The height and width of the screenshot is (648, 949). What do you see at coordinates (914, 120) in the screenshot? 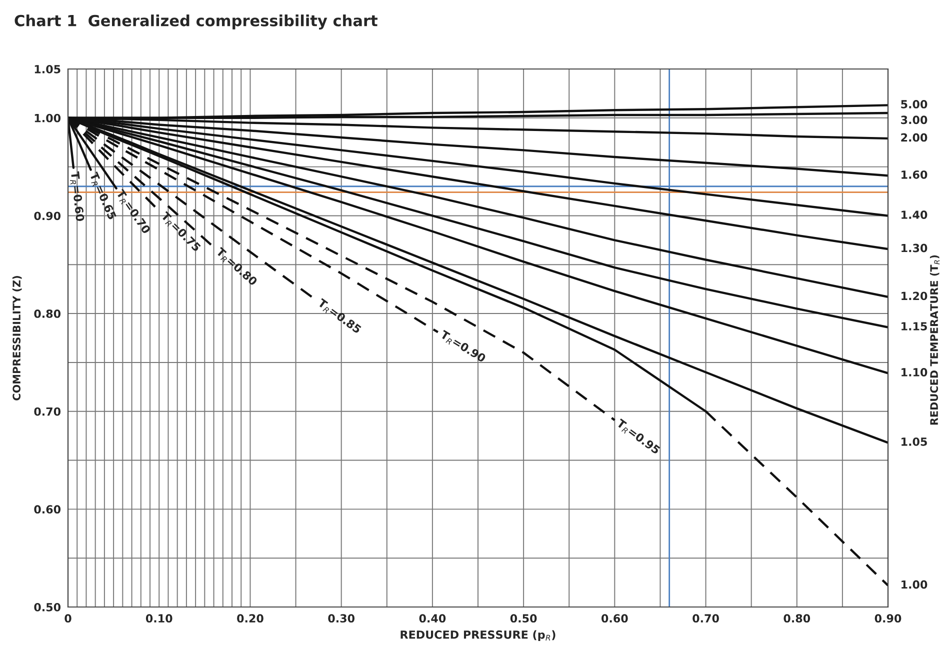
I see `series-label: 3.00` at bounding box center [914, 120].